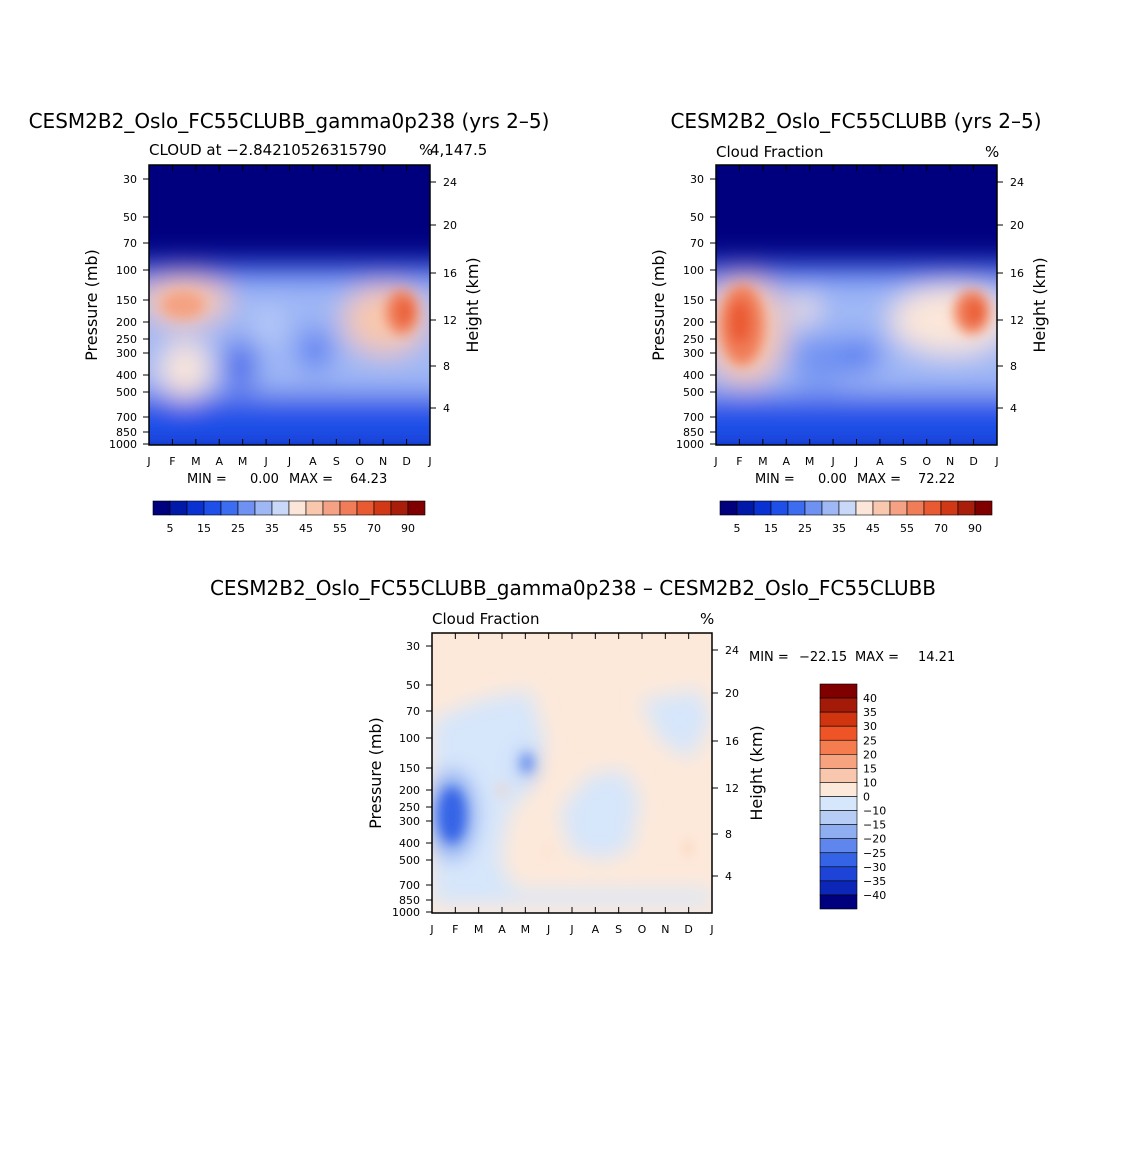  I want to click on colorbar-label: −20, so click(874, 839).